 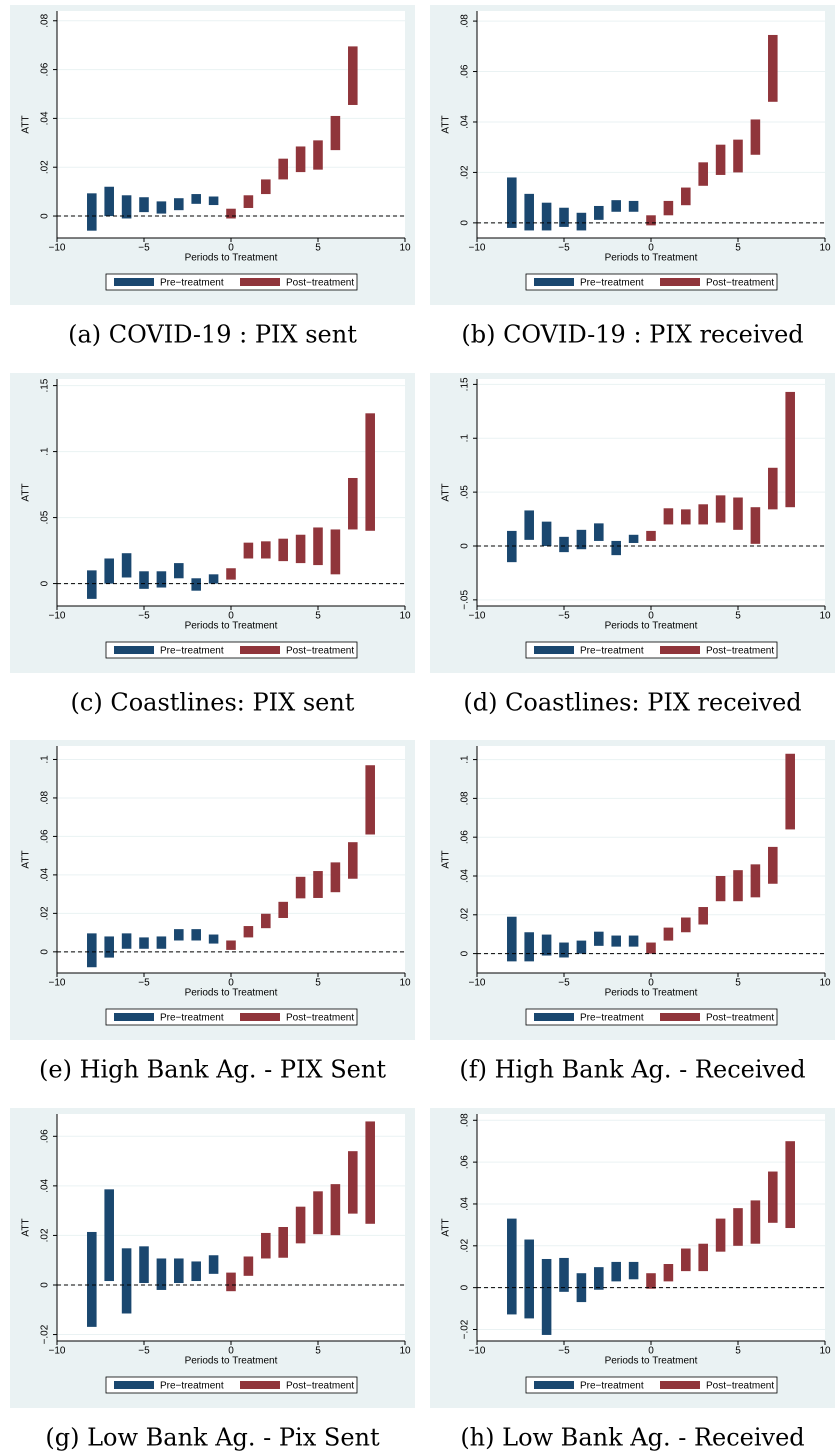 What do you see at coordinates (45, 69) in the screenshot?
I see `y-tick-label: .06` at bounding box center [45, 69].